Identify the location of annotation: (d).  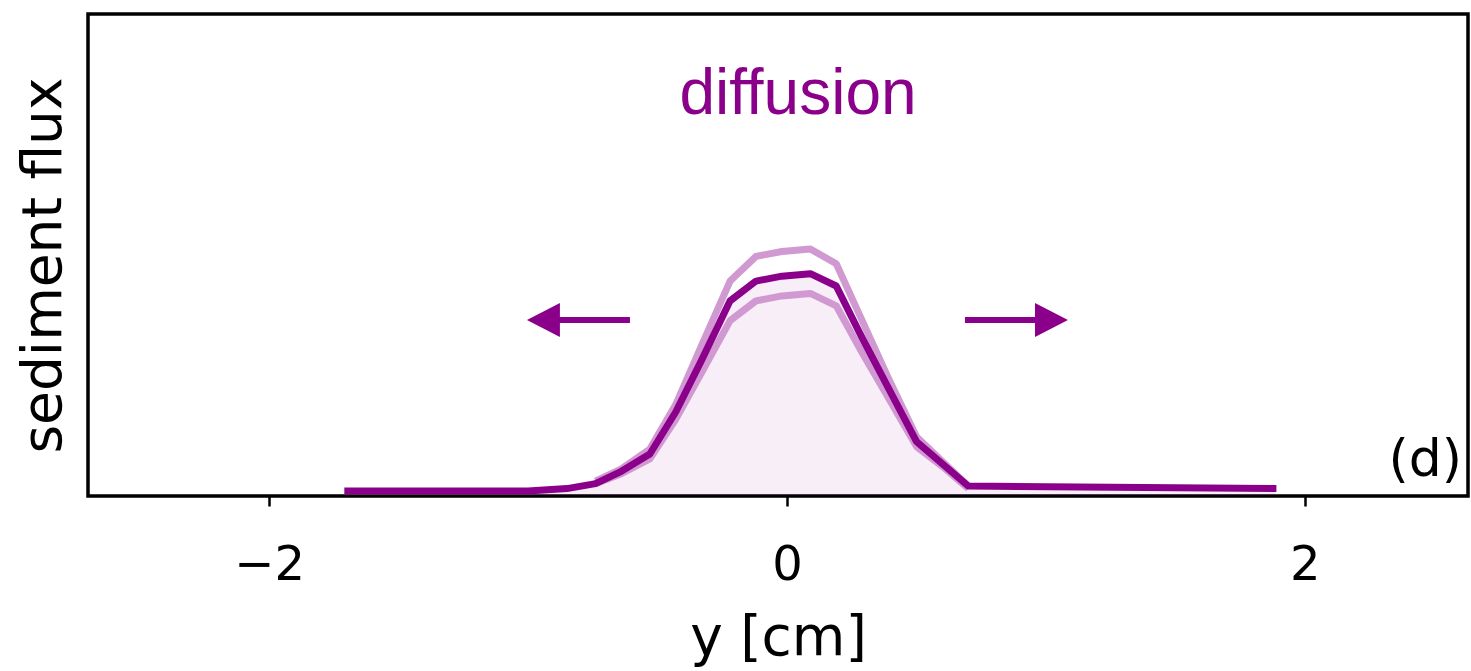
(1425, 458).